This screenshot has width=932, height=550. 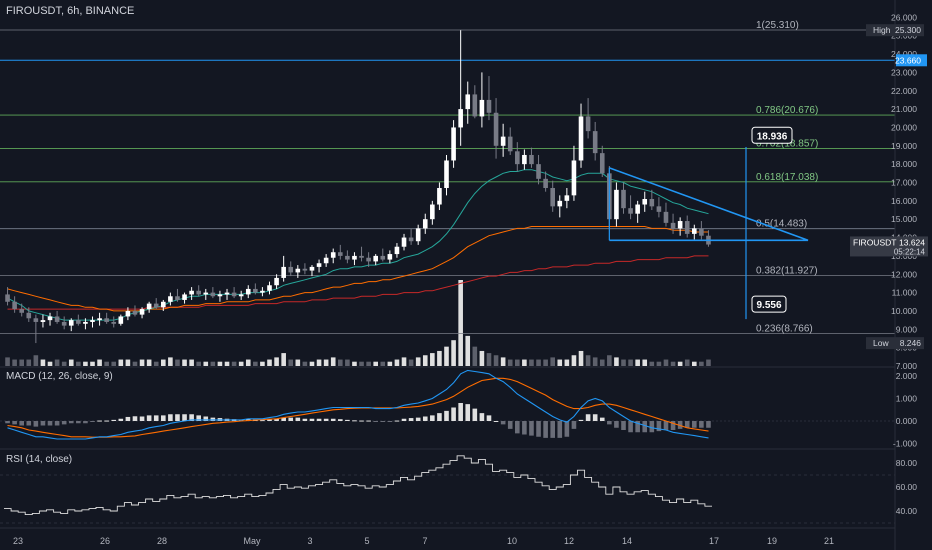 What do you see at coordinates (252, 541) in the screenshot?
I see `time-tick-label: May` at bounding box center [252, 541].